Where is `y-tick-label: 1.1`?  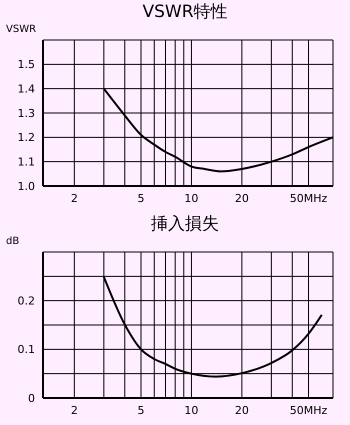
y-tick-label: 1.1 is located at coordinates (26, 162).